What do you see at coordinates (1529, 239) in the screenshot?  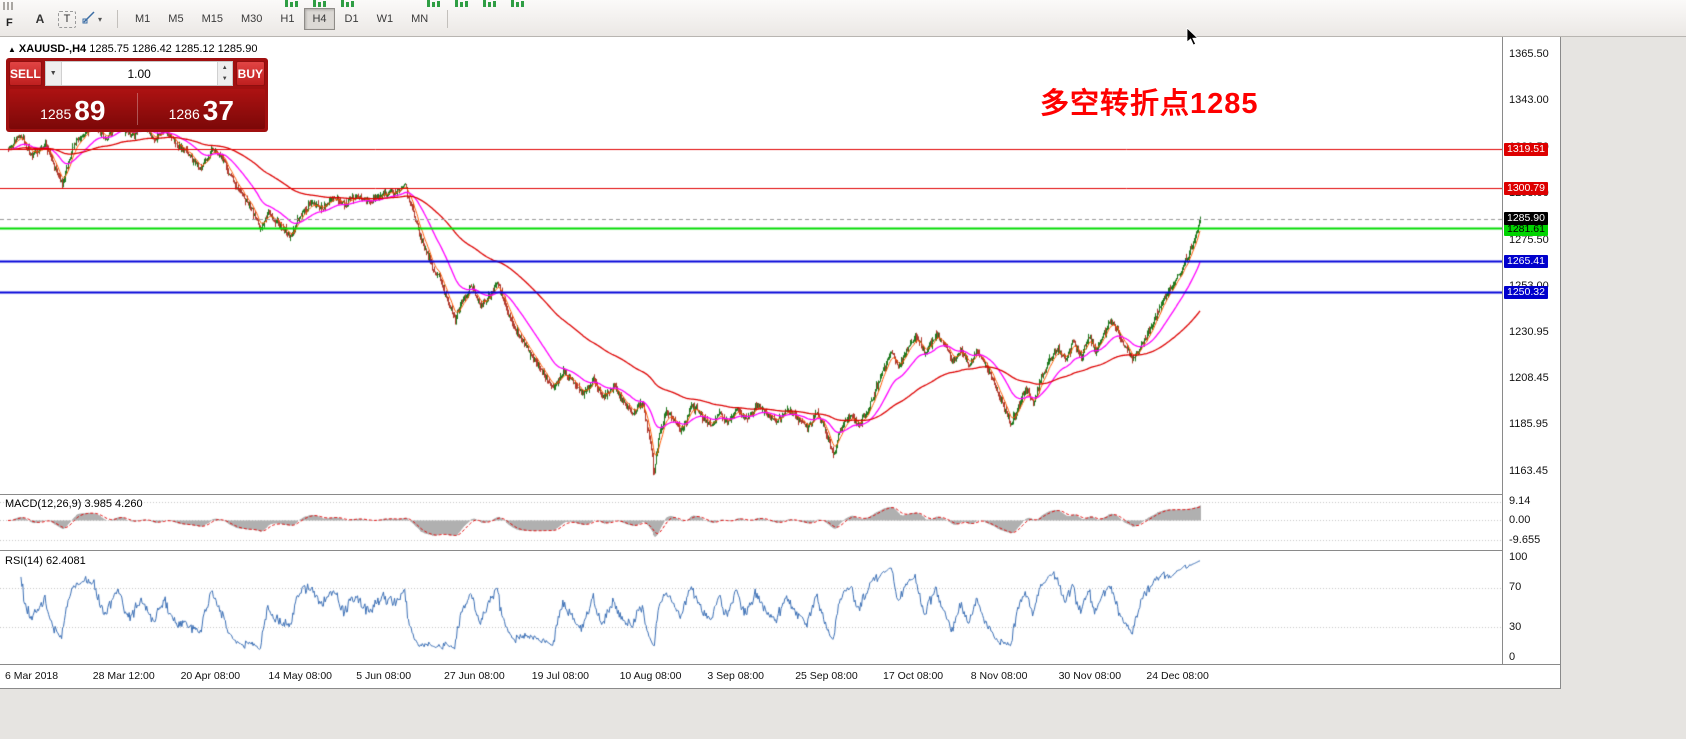 I see `price-tick: 1275.50` at bounding box center [1529, 239].